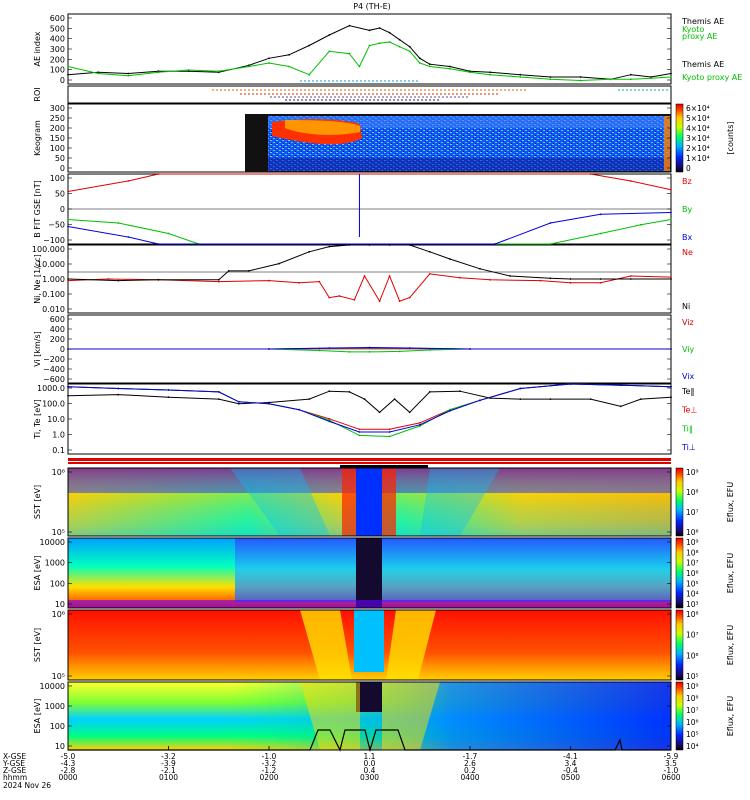  I want to click on time-axis-row-label: X-GSE, so click(14, 756).